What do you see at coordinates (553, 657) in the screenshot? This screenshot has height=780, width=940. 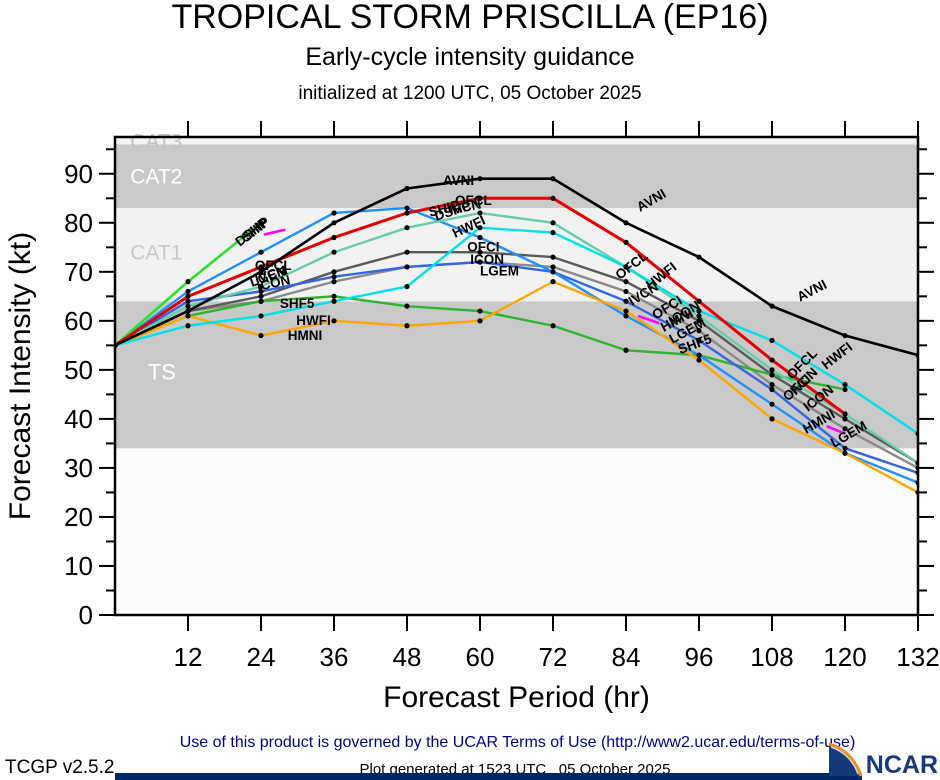 I see `x-tick-label-72: 72` at bounding box center [553, 657].